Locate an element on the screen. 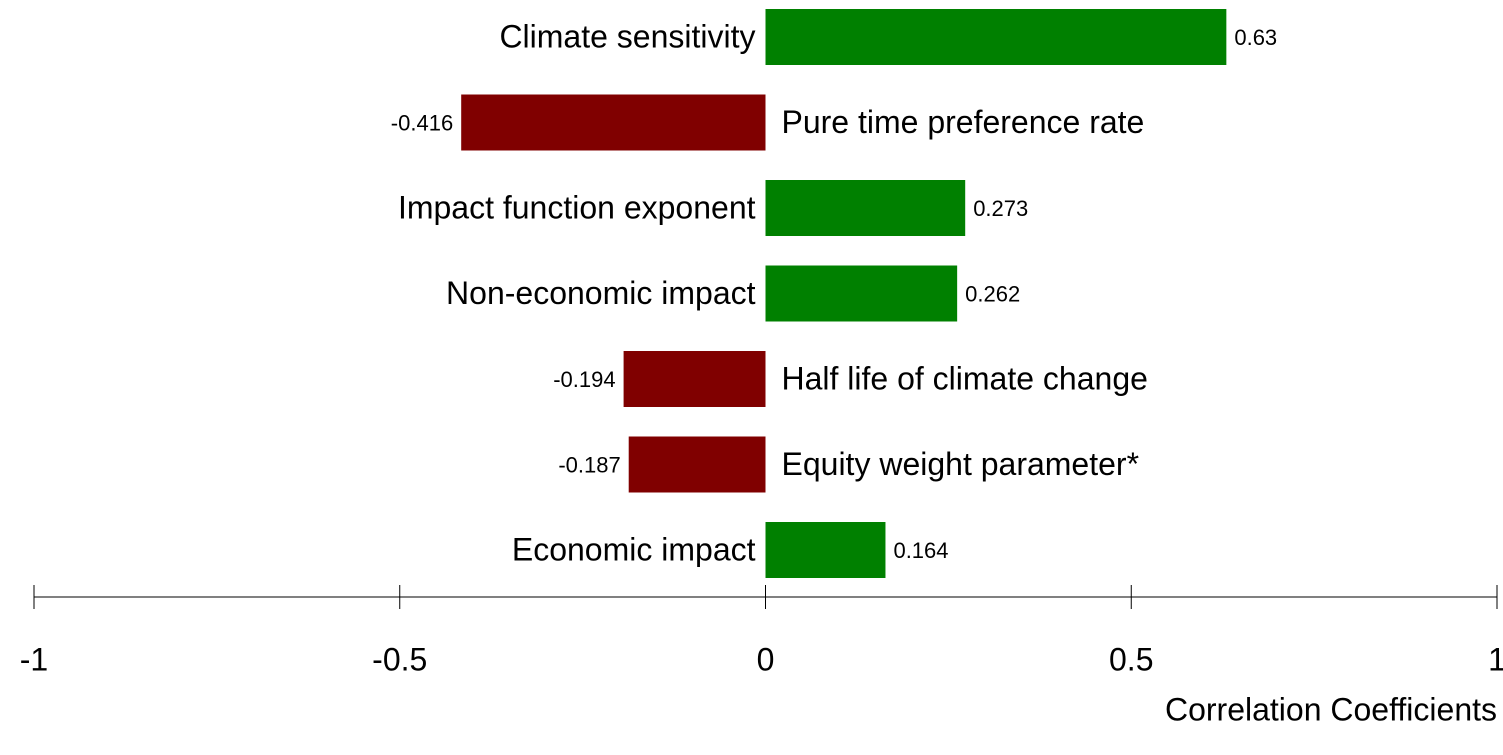 The width and height of the screenshot is (1503, 755). category-label: Climate sensitivity is located at coordinates (627, 36).